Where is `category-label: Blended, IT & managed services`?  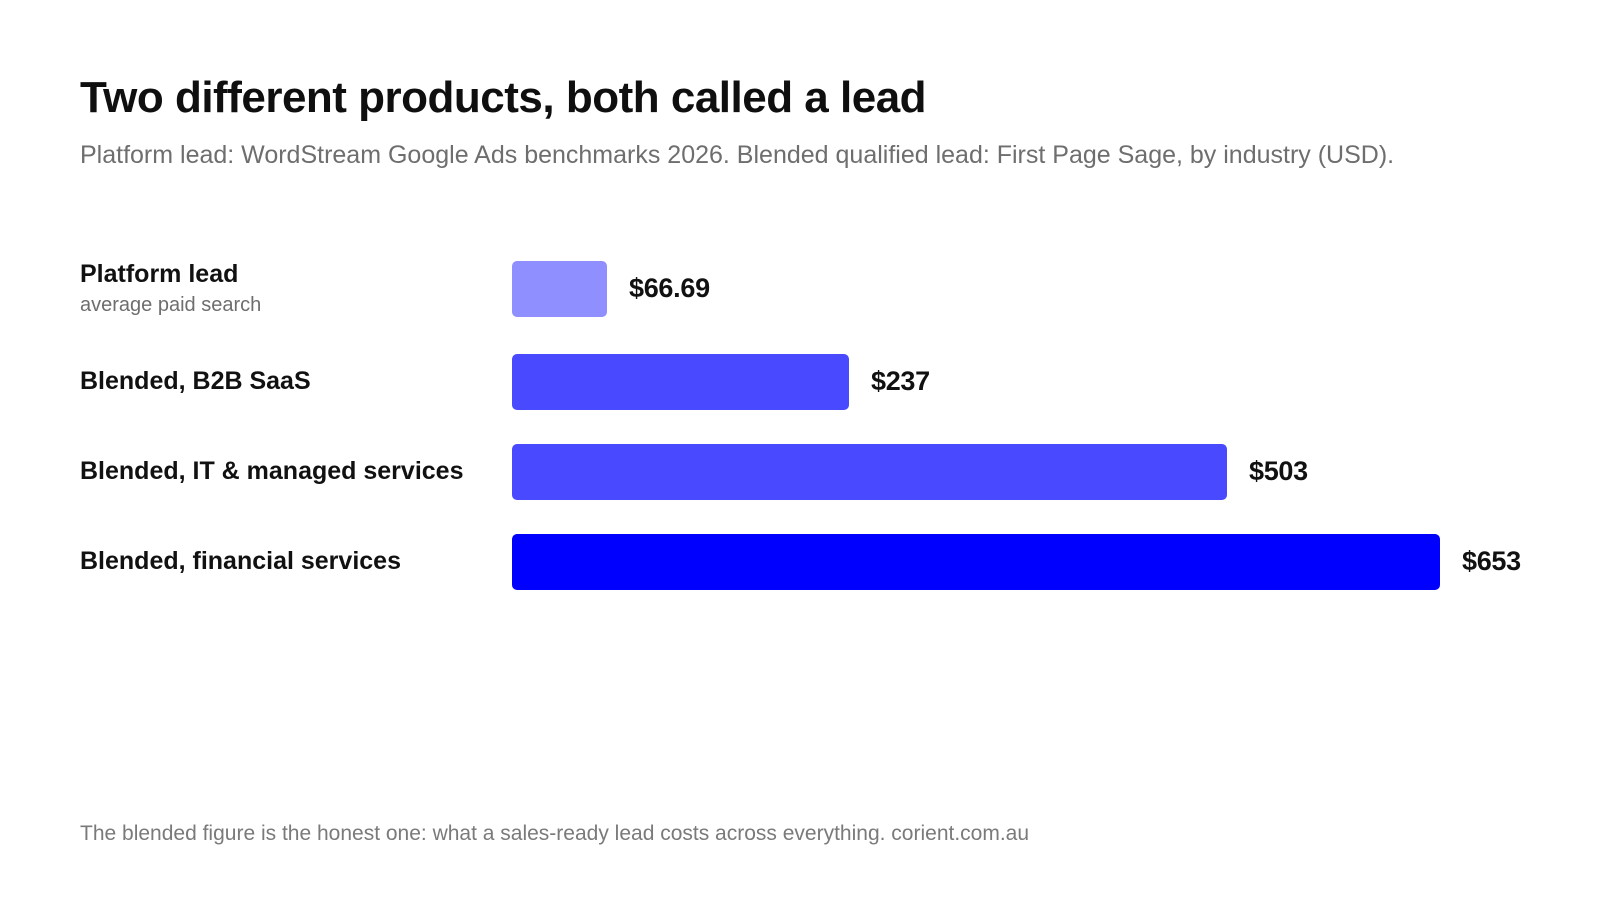 category-label: Blended, IT & managed services is located at coordinates (272, 471).